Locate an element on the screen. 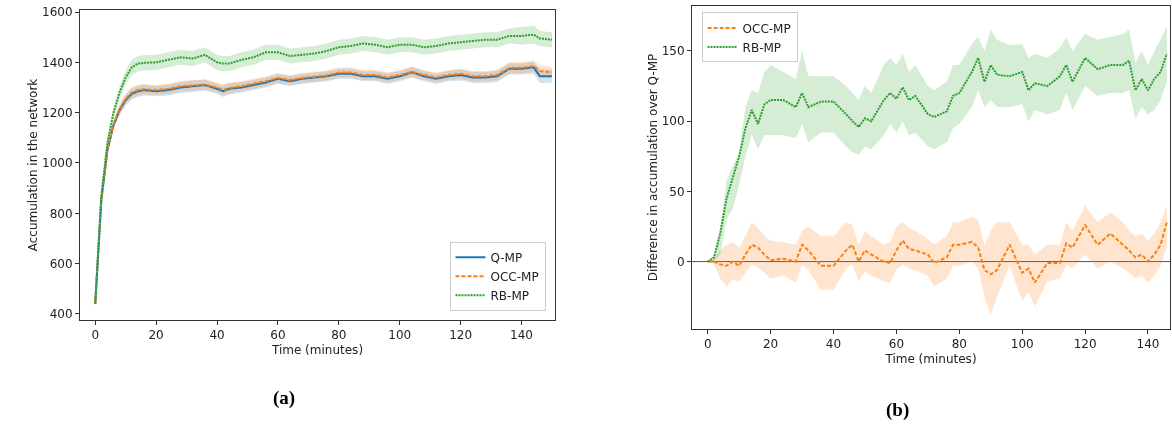  y-tick-label: 50 is located at coordinates (677, 191).